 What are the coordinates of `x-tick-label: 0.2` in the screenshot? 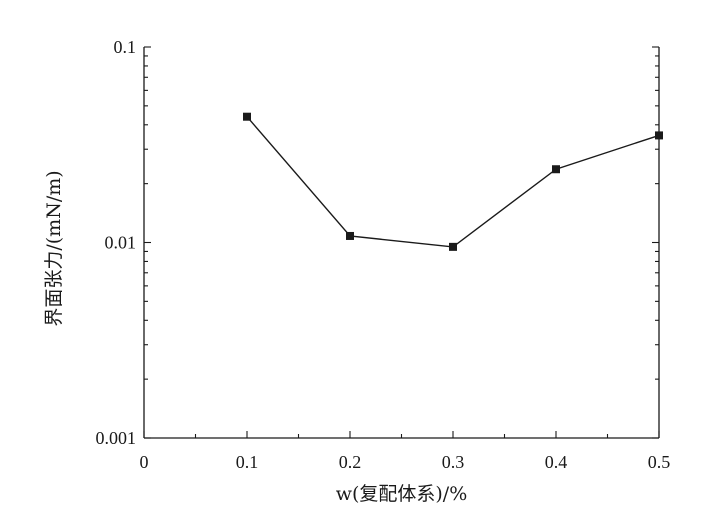 It's located at (350, 462).